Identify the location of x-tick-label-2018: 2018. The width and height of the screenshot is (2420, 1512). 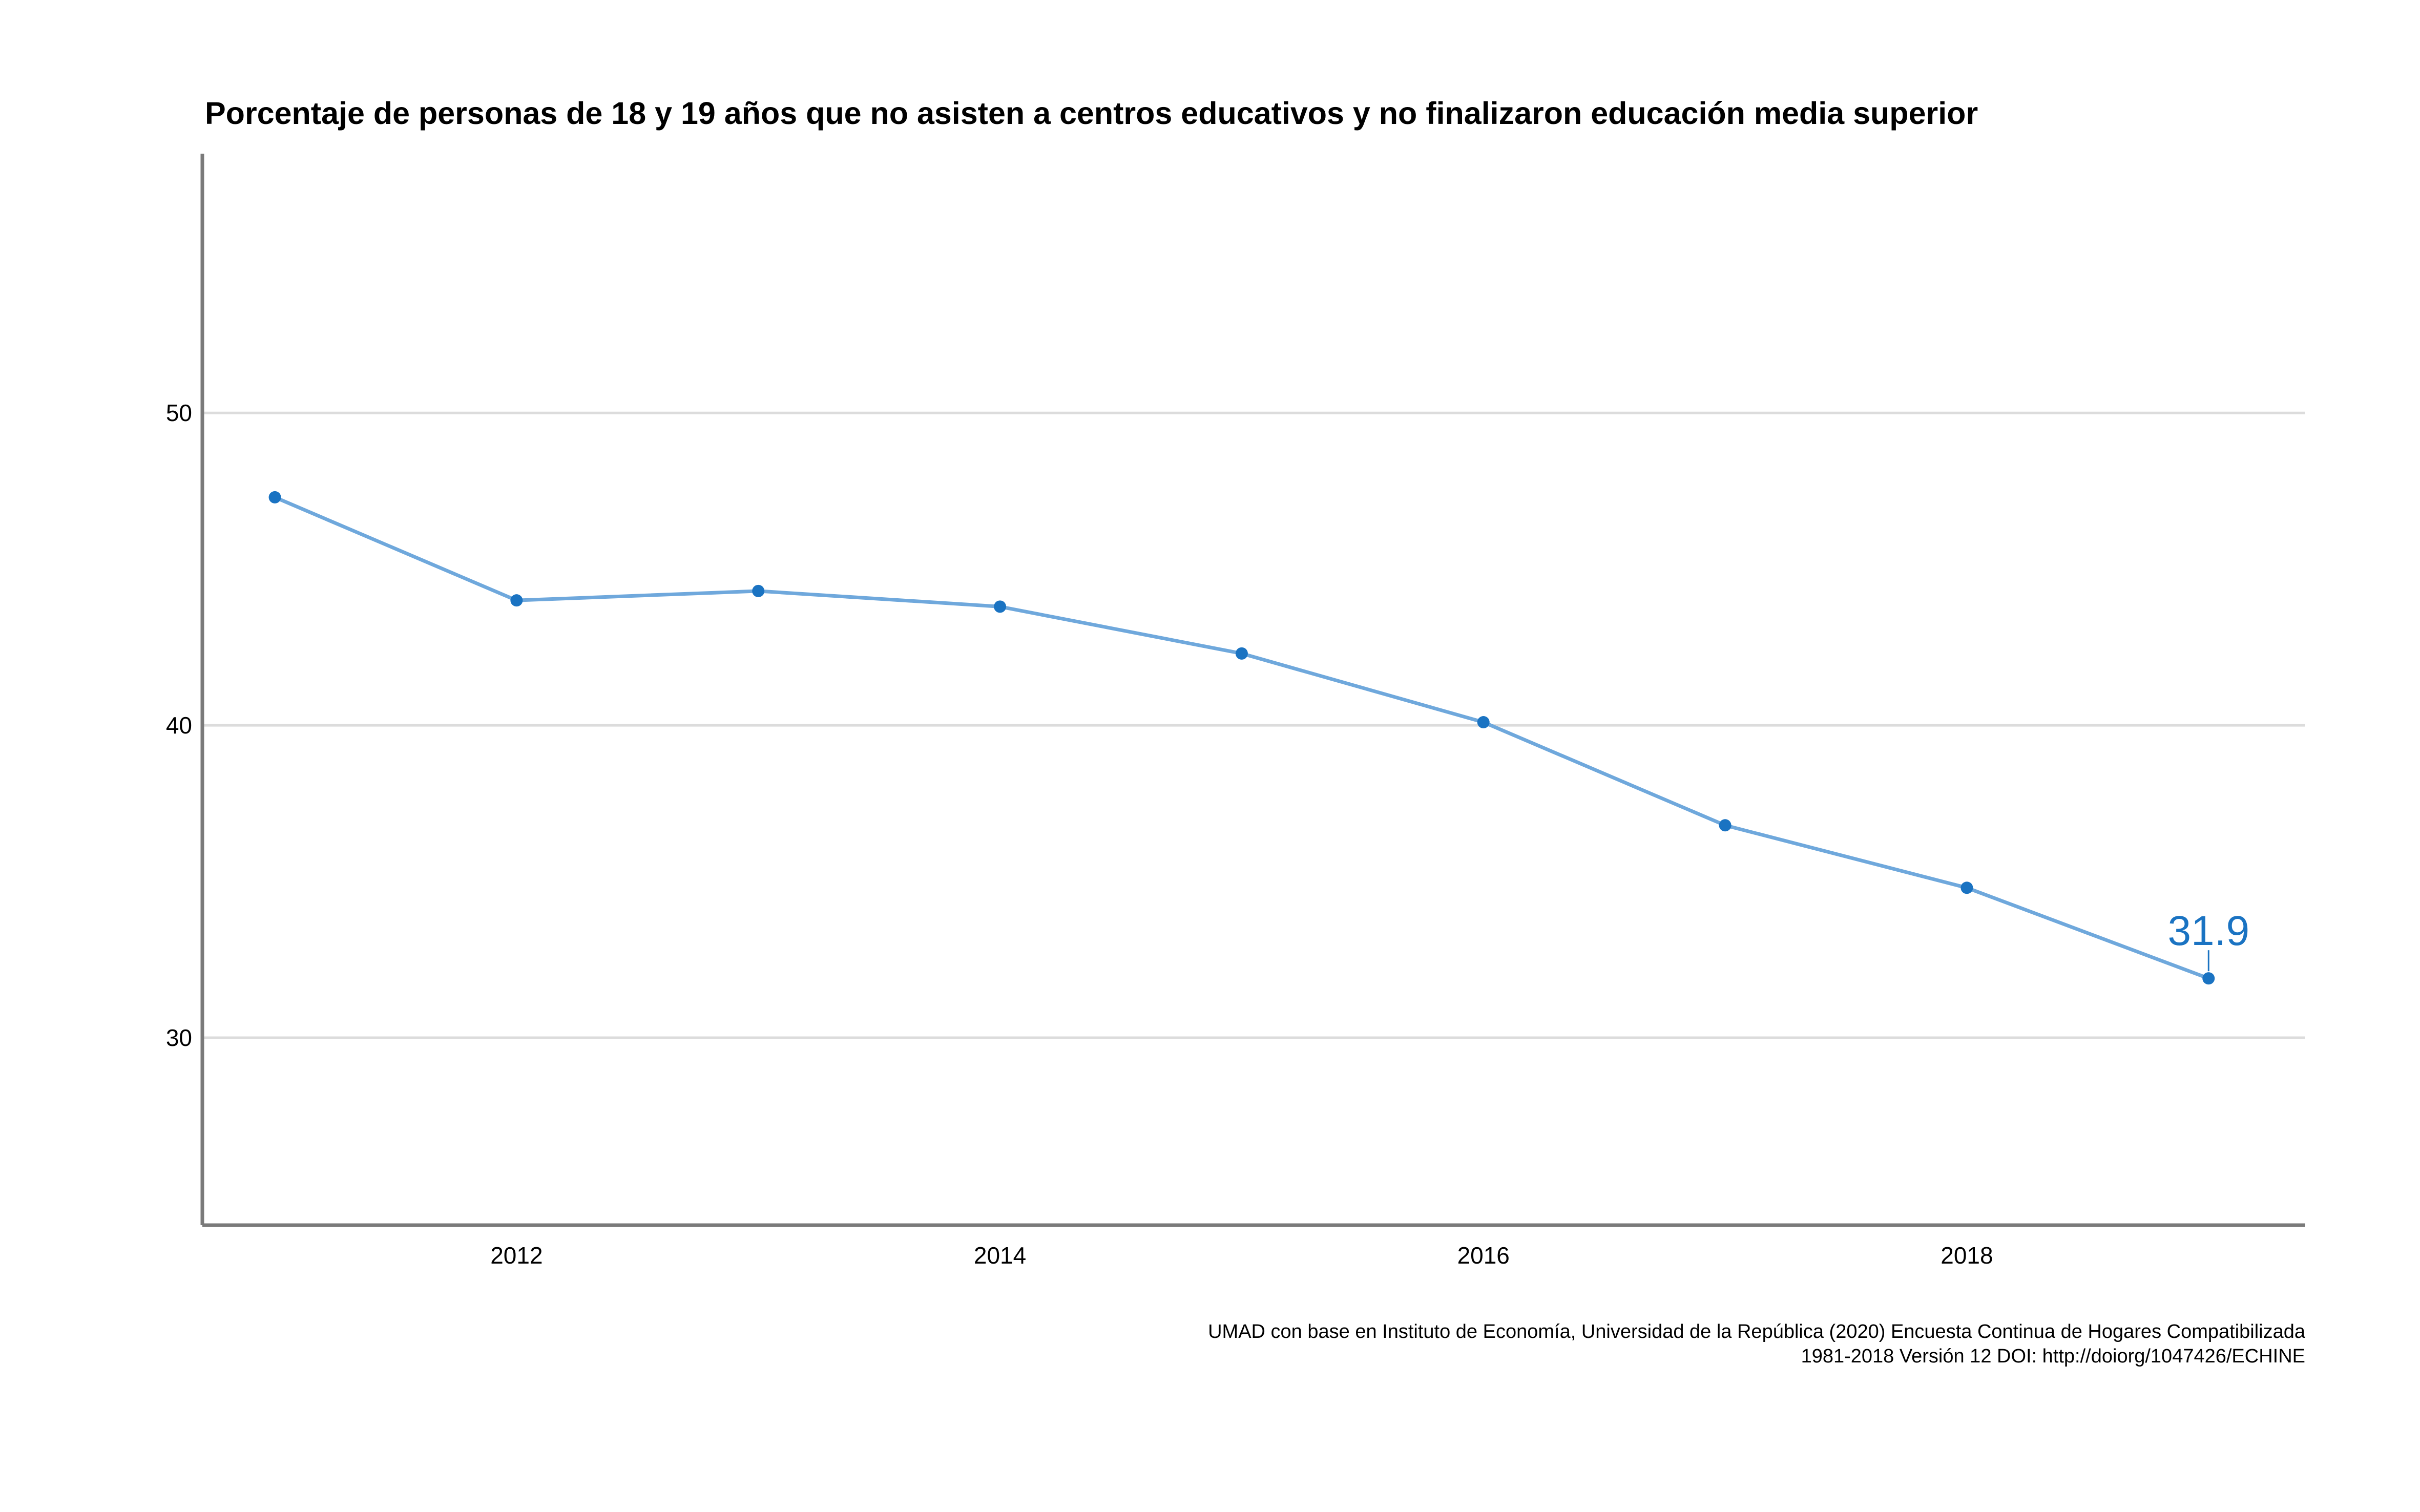
(1967, 1255).